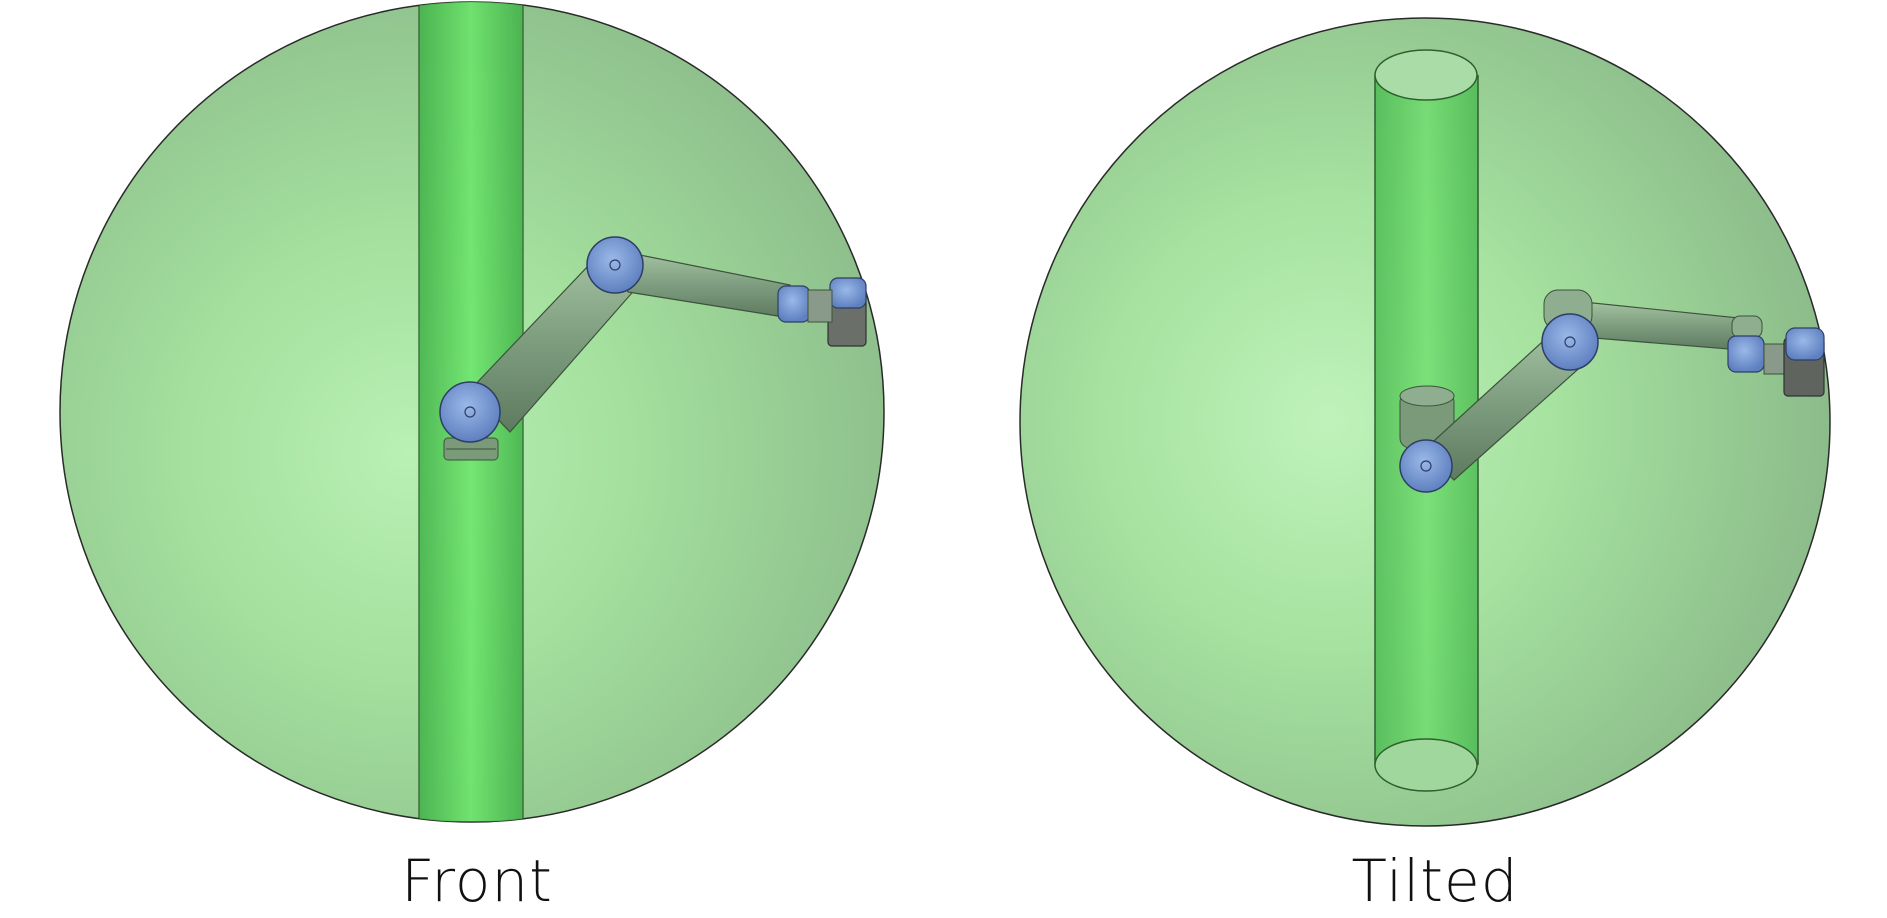 This screenshot has height=918, width=1887. Describe the element at coordinates (477, 881) in the screenshot. I see `front-view-label: Front` at that location.